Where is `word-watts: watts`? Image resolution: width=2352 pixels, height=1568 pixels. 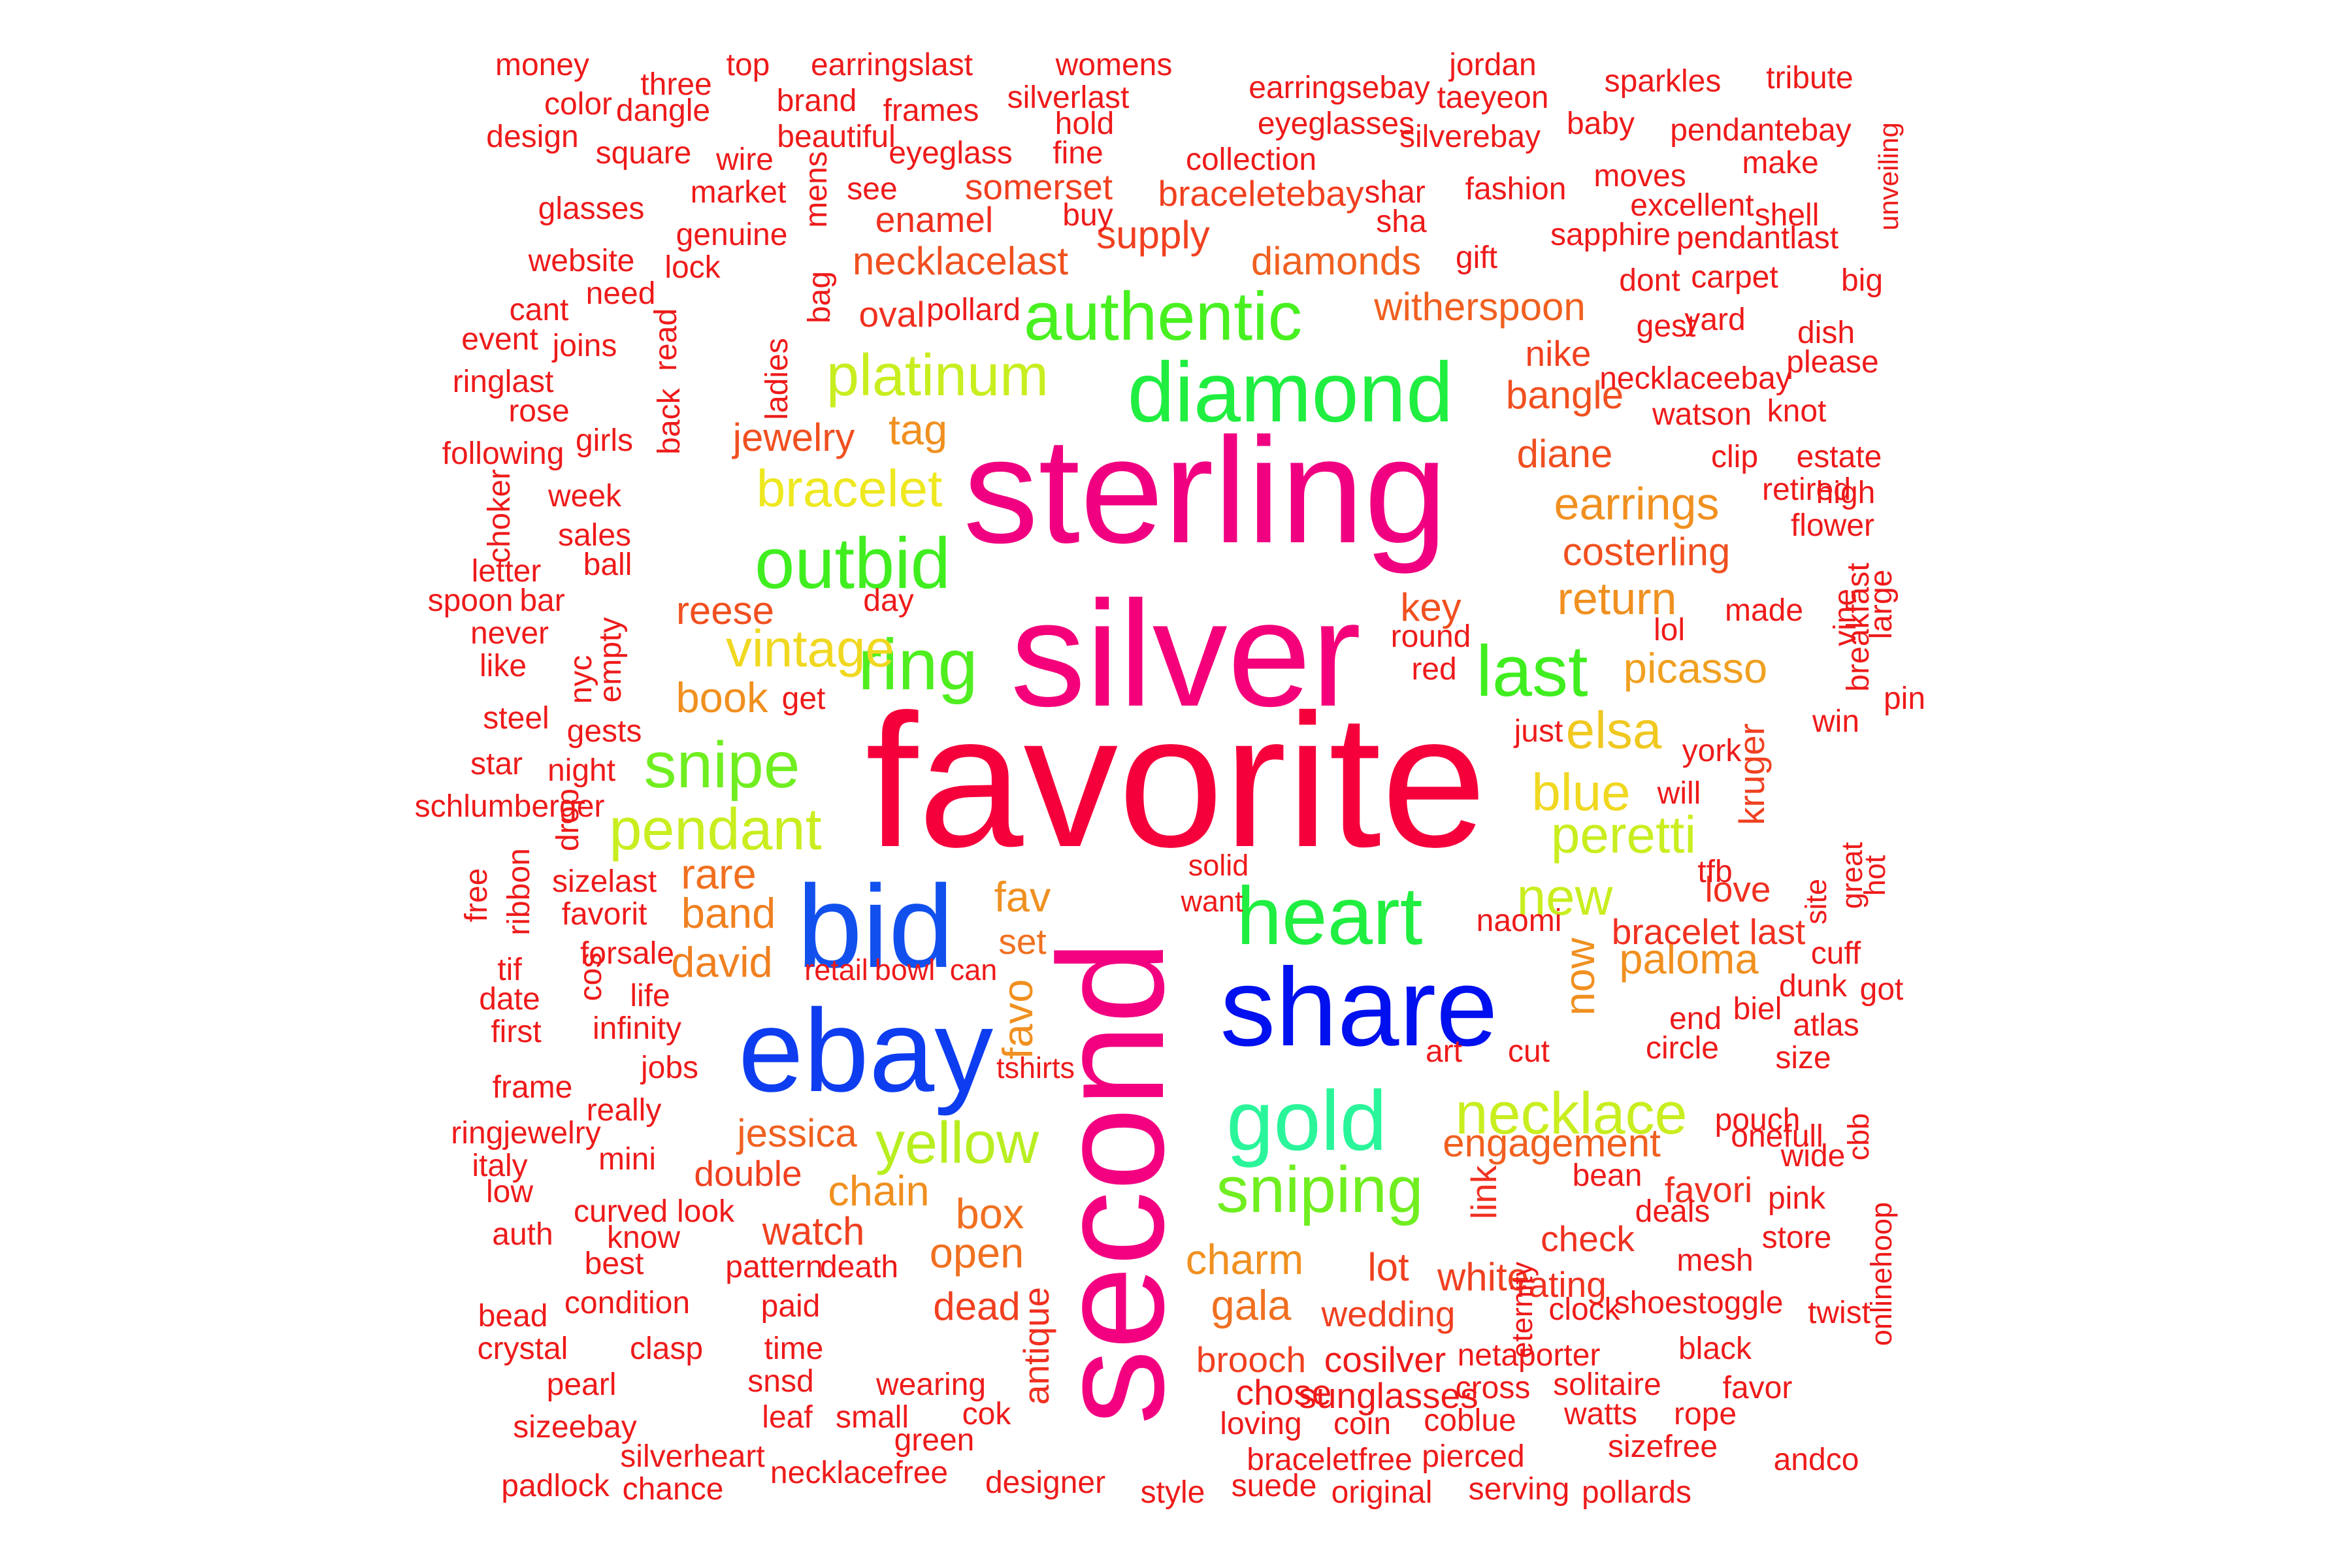 word-watts: watts is located at coordinates (1600, 1414).